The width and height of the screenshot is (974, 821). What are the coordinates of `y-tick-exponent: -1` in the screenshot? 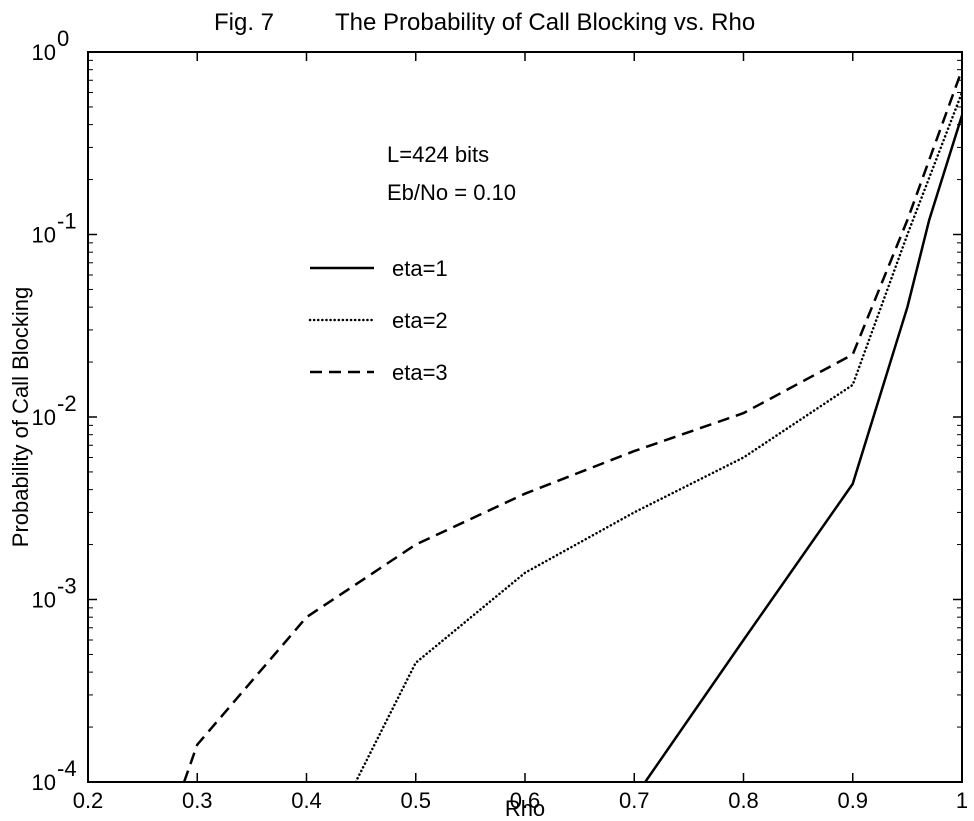 It's located at (67, 221).